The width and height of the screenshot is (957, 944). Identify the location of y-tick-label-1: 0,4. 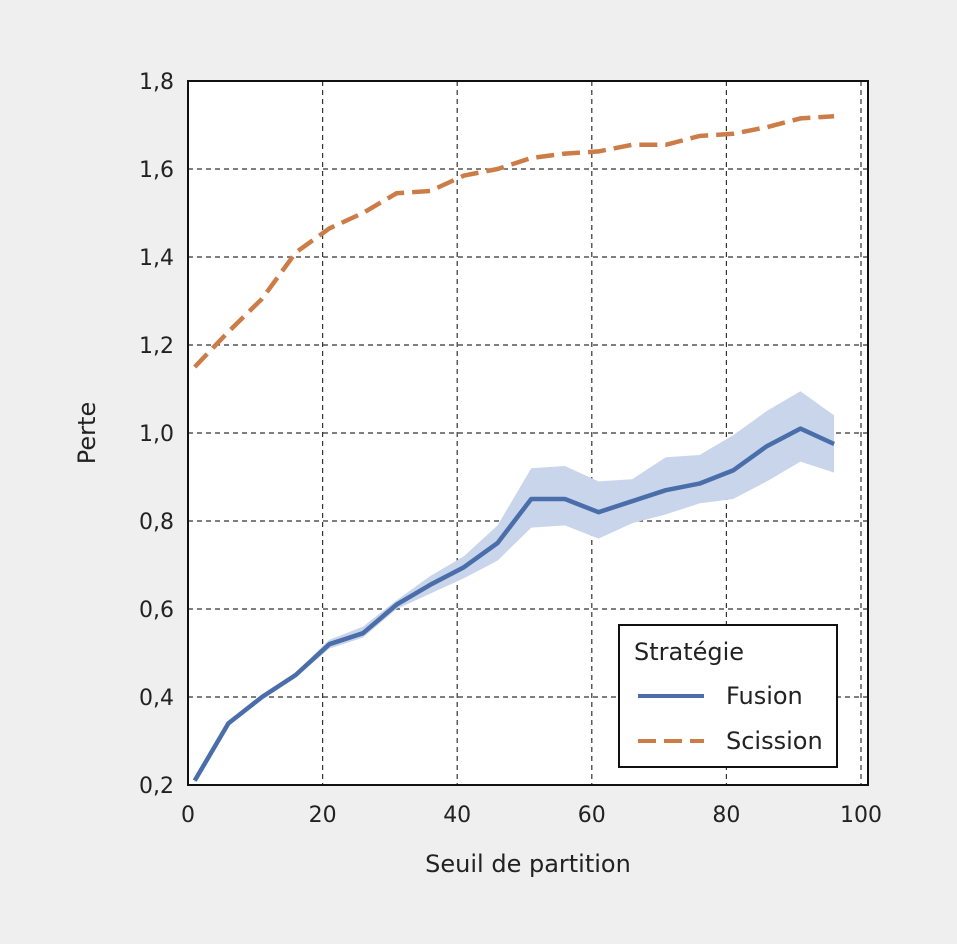
(156, 698).